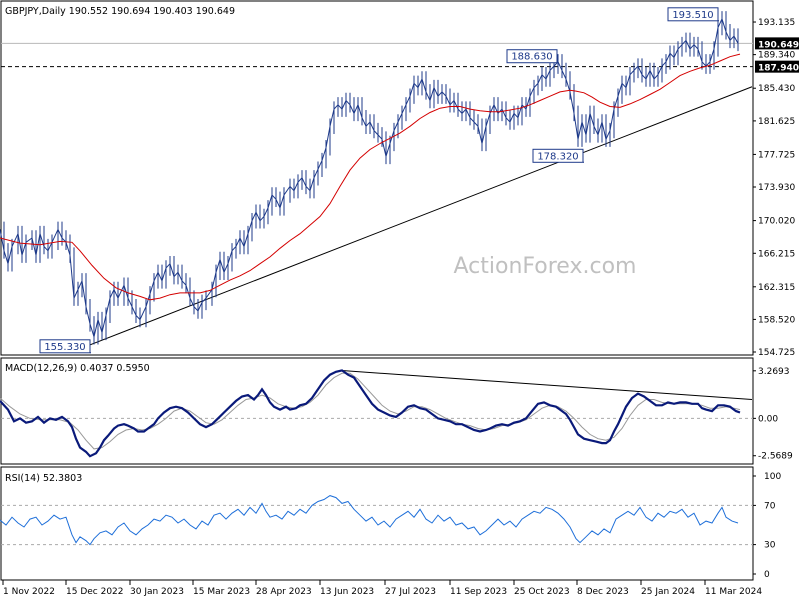 This screenshot has height=600, width=800. I want to click on price-annotation-label: 193.510, so click(692, 15).